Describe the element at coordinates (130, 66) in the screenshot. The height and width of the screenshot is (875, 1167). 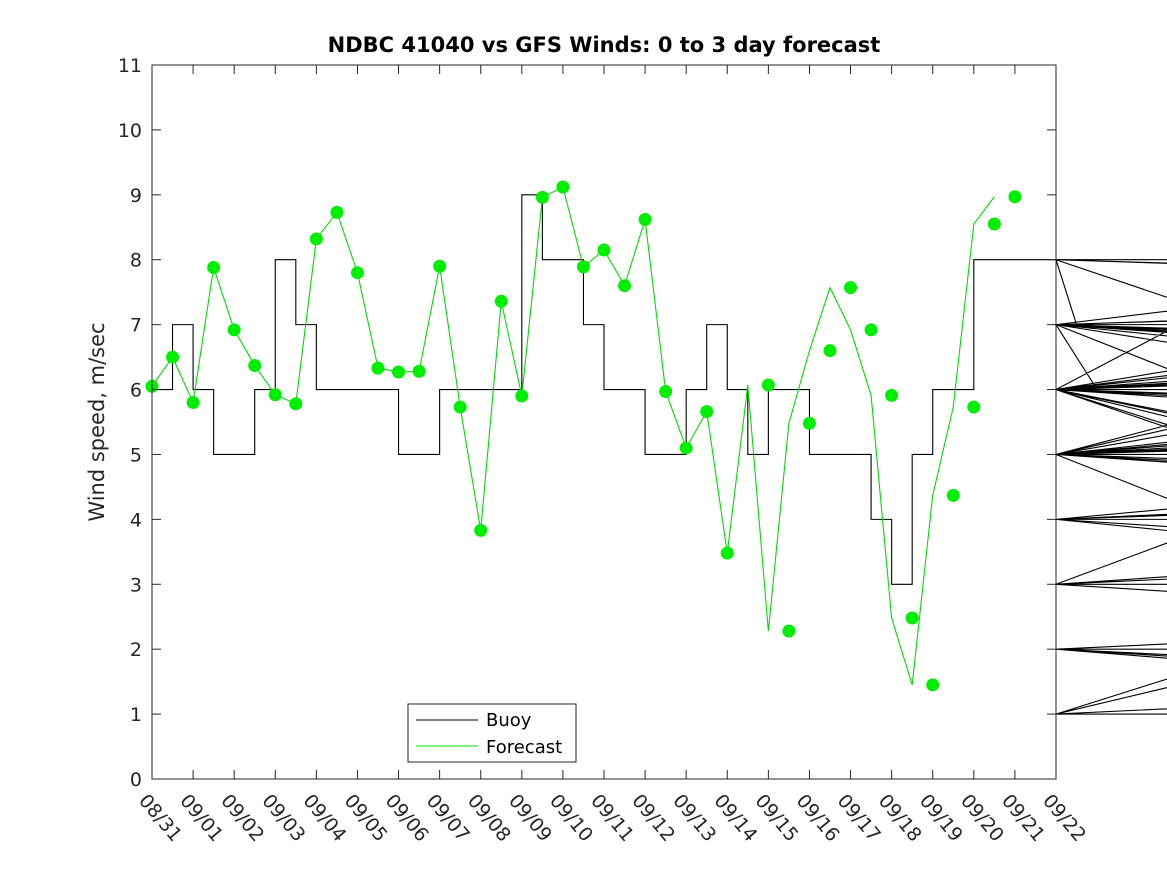
I see `y-tick-label: 11` at that location.